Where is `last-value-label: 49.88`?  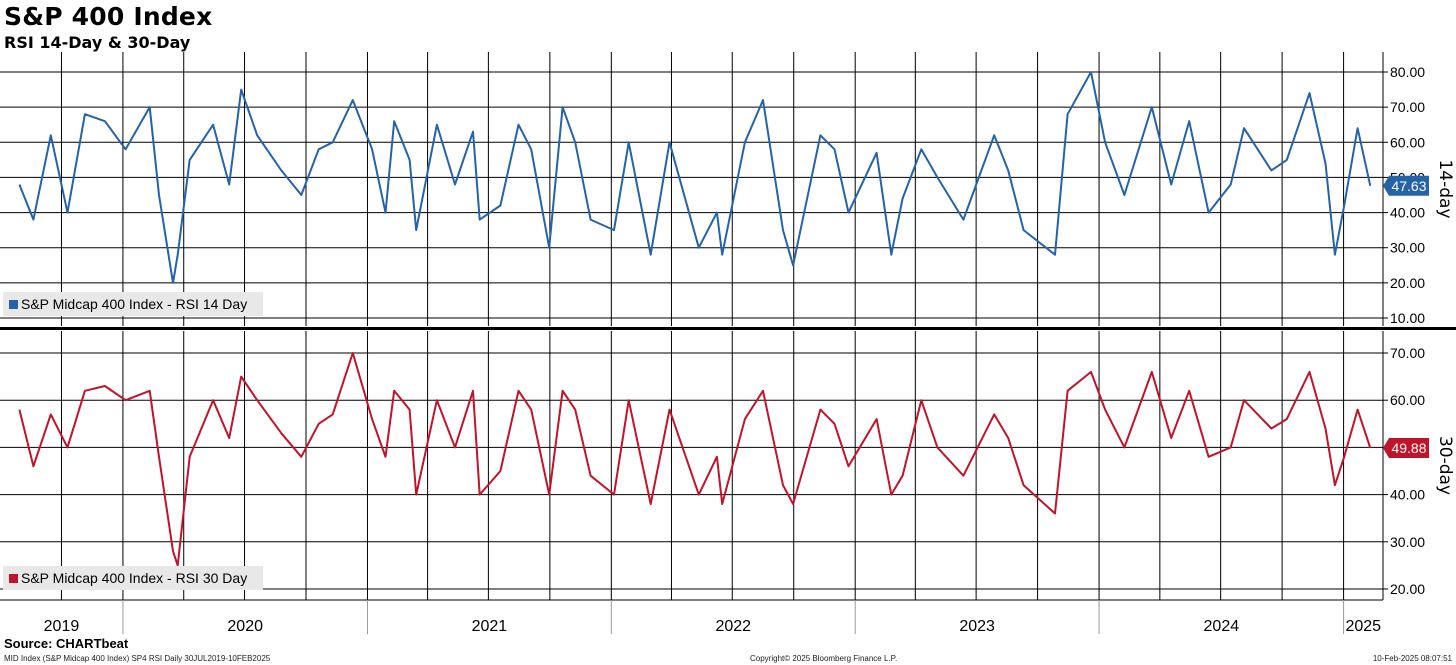
last-value-label: 49.88 is located at coordinates (1408, 448).